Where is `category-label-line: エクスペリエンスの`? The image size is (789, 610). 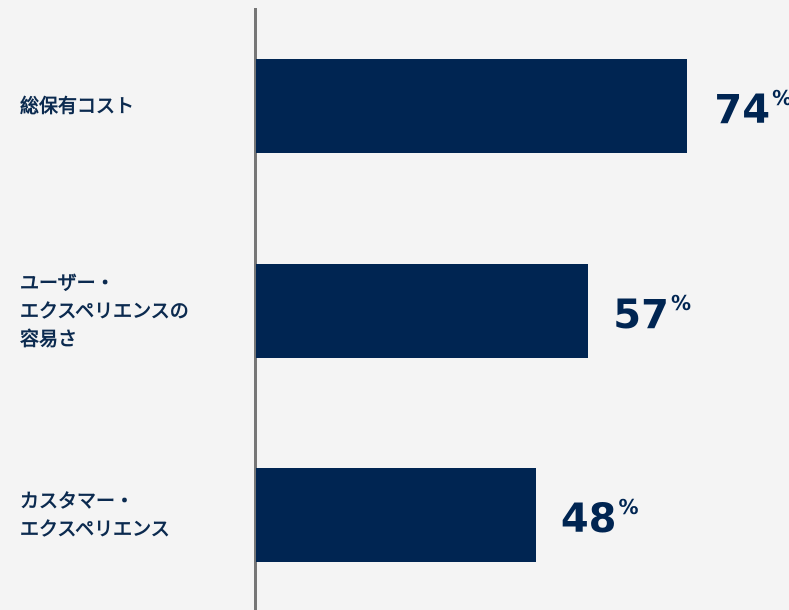 category-label-line: エクスペリエンスの is located at coordinates (104, 311).